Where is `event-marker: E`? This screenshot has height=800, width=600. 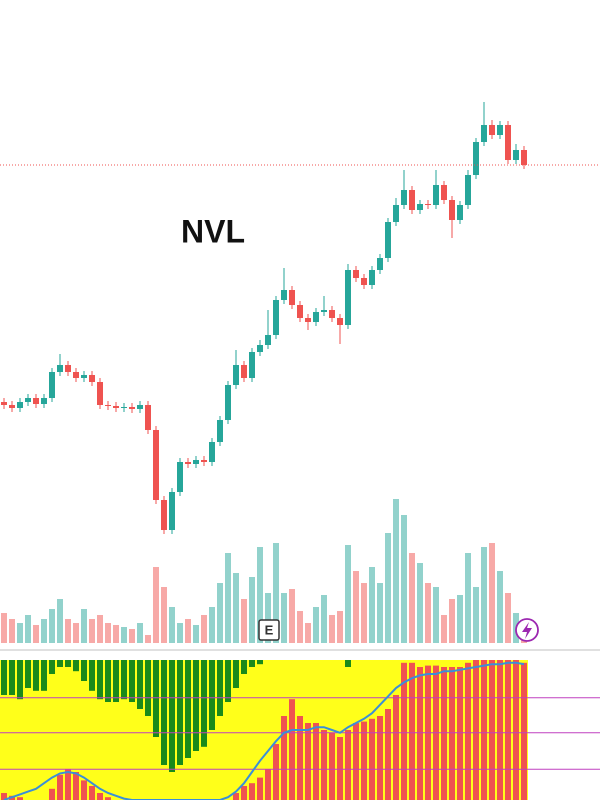 event-marker: E is located at coordinates (269, 629).